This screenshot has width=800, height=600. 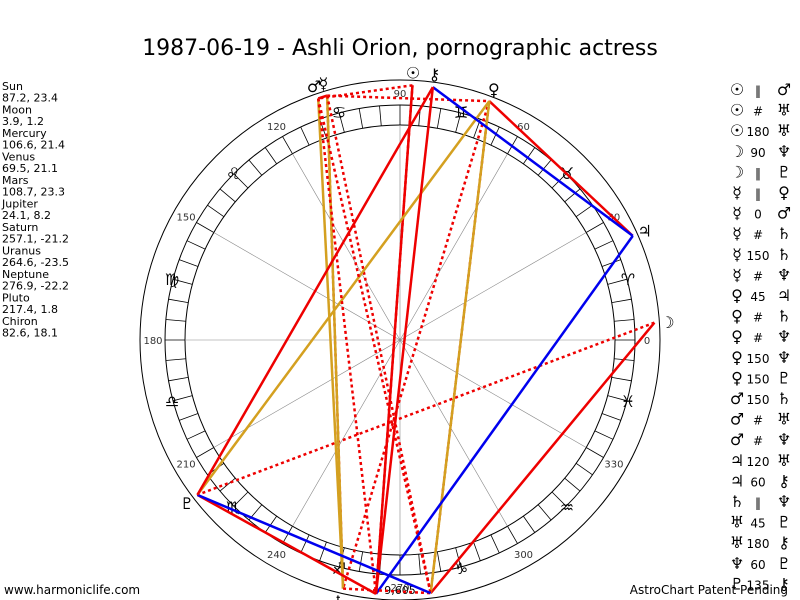 What do you see at coordinates (35, 239) in the screenshot?
I see `planet-coords: 257.1, -21.2` at bounding box center [35, 239].